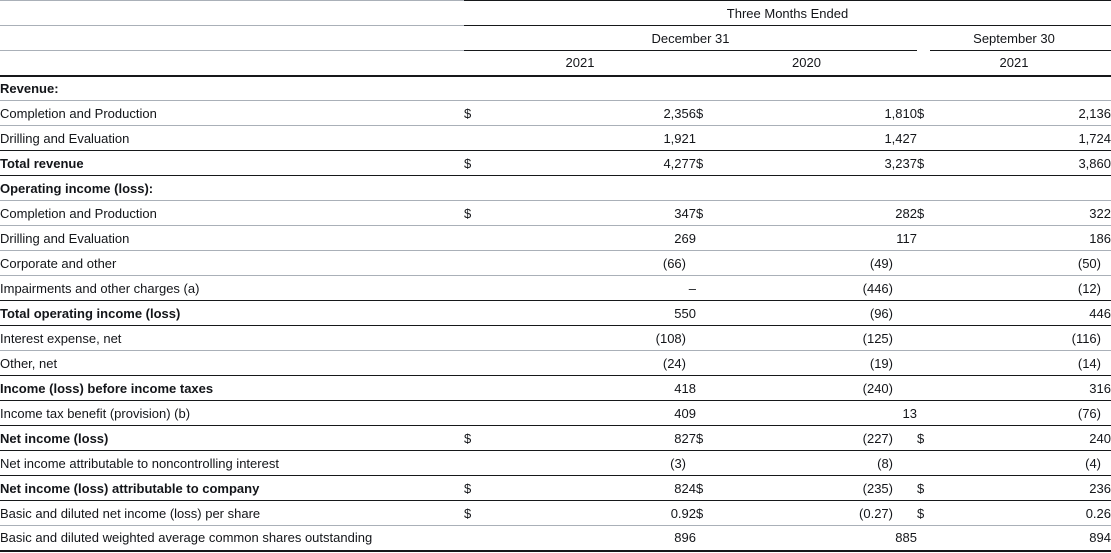 The height and width of the screenshot is (553, 1111). I want to click on value-dec-2020: (235), so click(826, 488).